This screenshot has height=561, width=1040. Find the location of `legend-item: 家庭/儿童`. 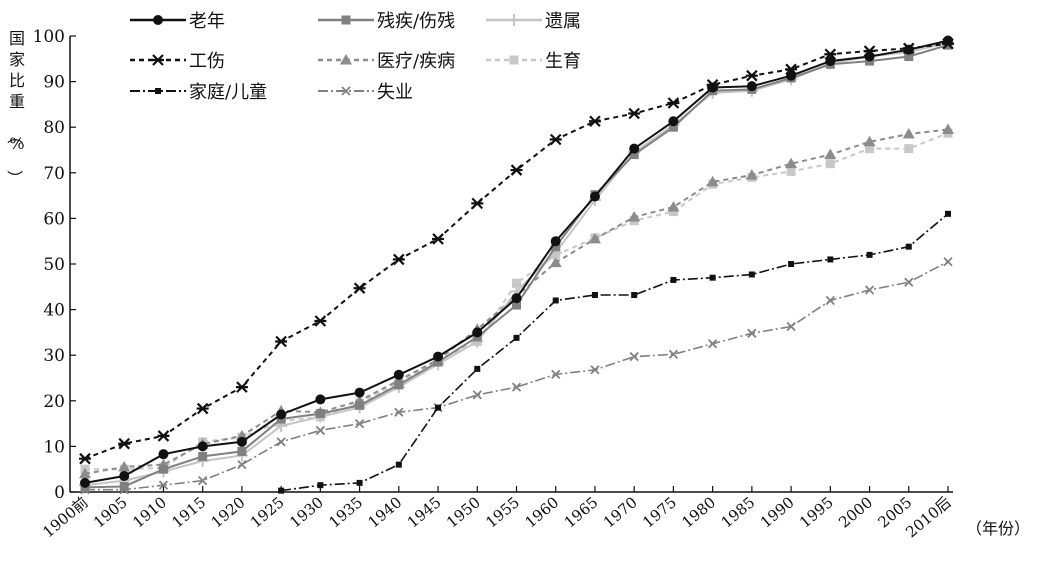

legend-item: 家庭/儿童 is located at coordinates (198, 92).